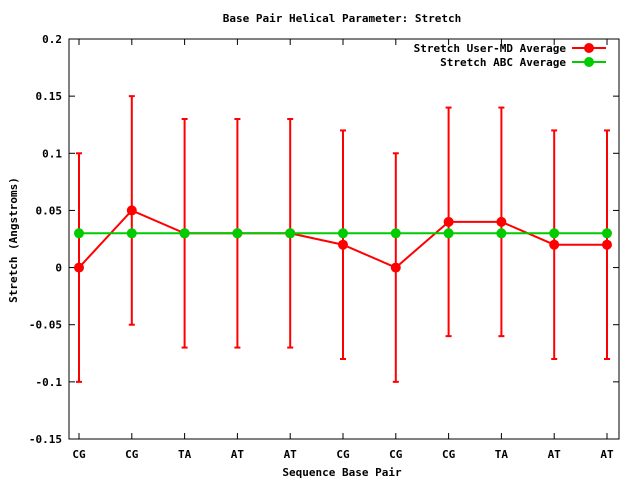 The width and height of the screenshot is (640, 480). I want to click on legend-label-user-md: Stretch User-MD Average, so click(490, 48).